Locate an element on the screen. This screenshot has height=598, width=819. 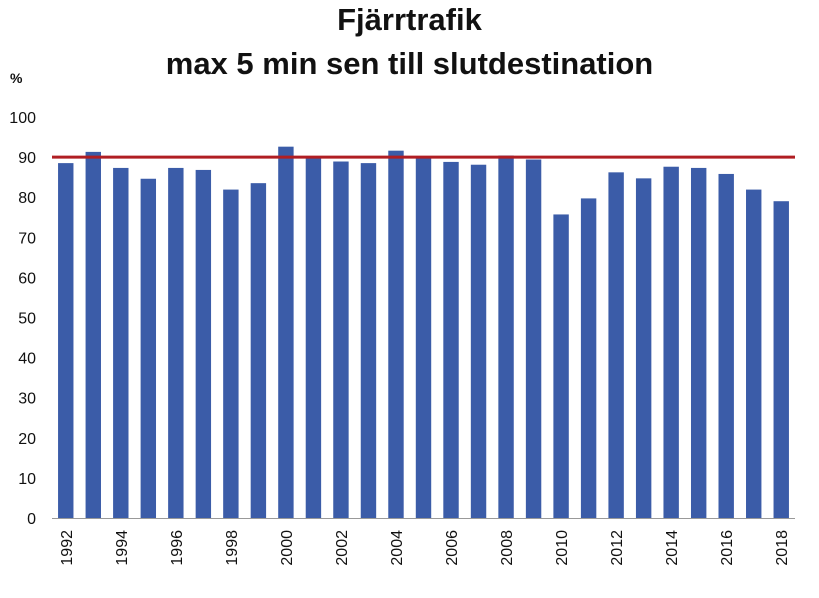
x-tick-label: 2008 is located at coordinates (507, 548).